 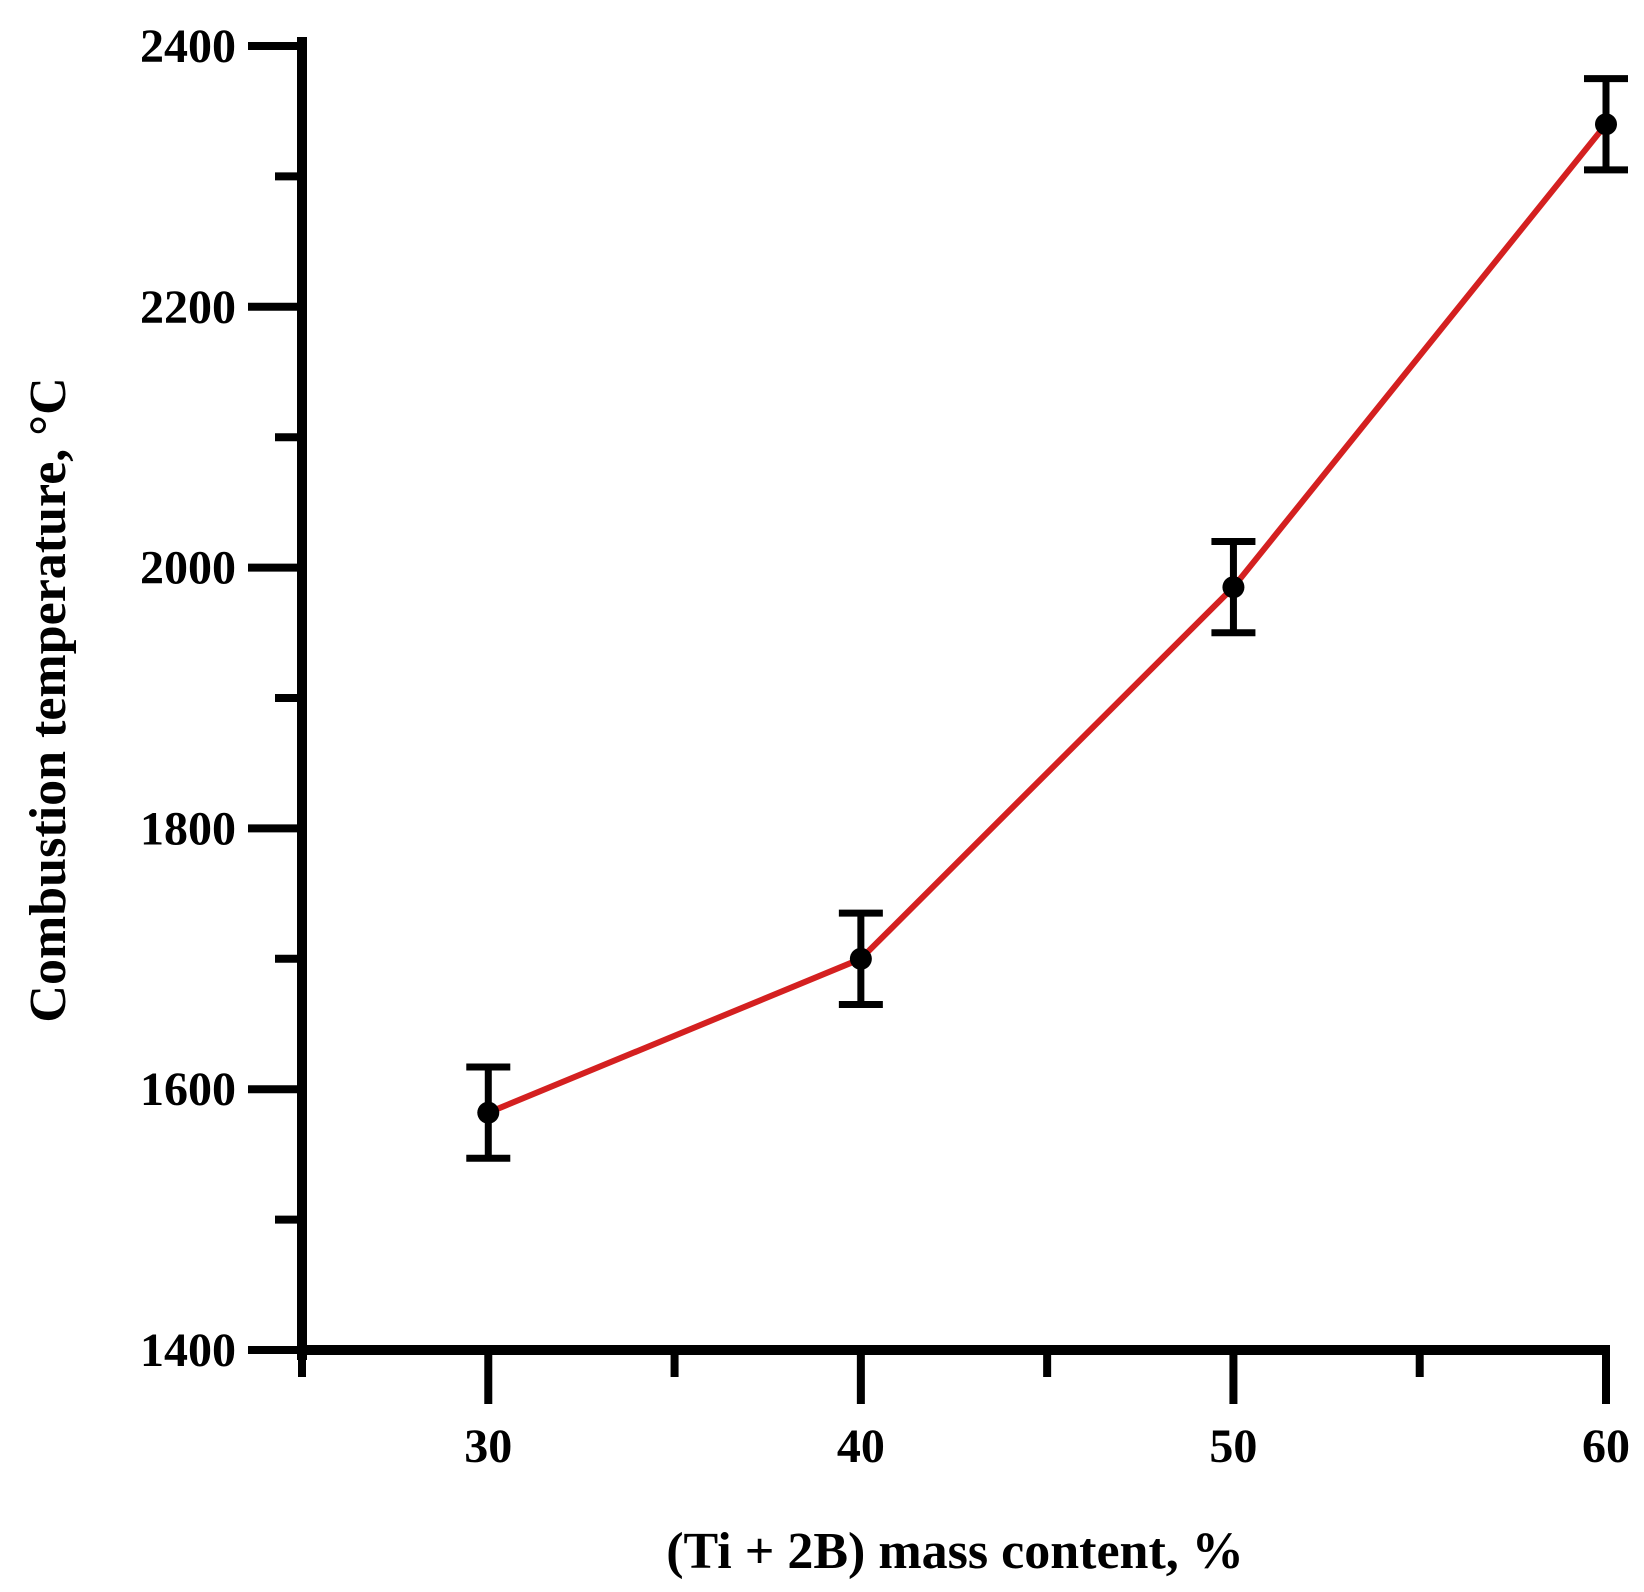 What do you see at coordinates (188, 307) in the screenshot?
I see `y-tick-label: 2200` at bounding box center [188, 307].